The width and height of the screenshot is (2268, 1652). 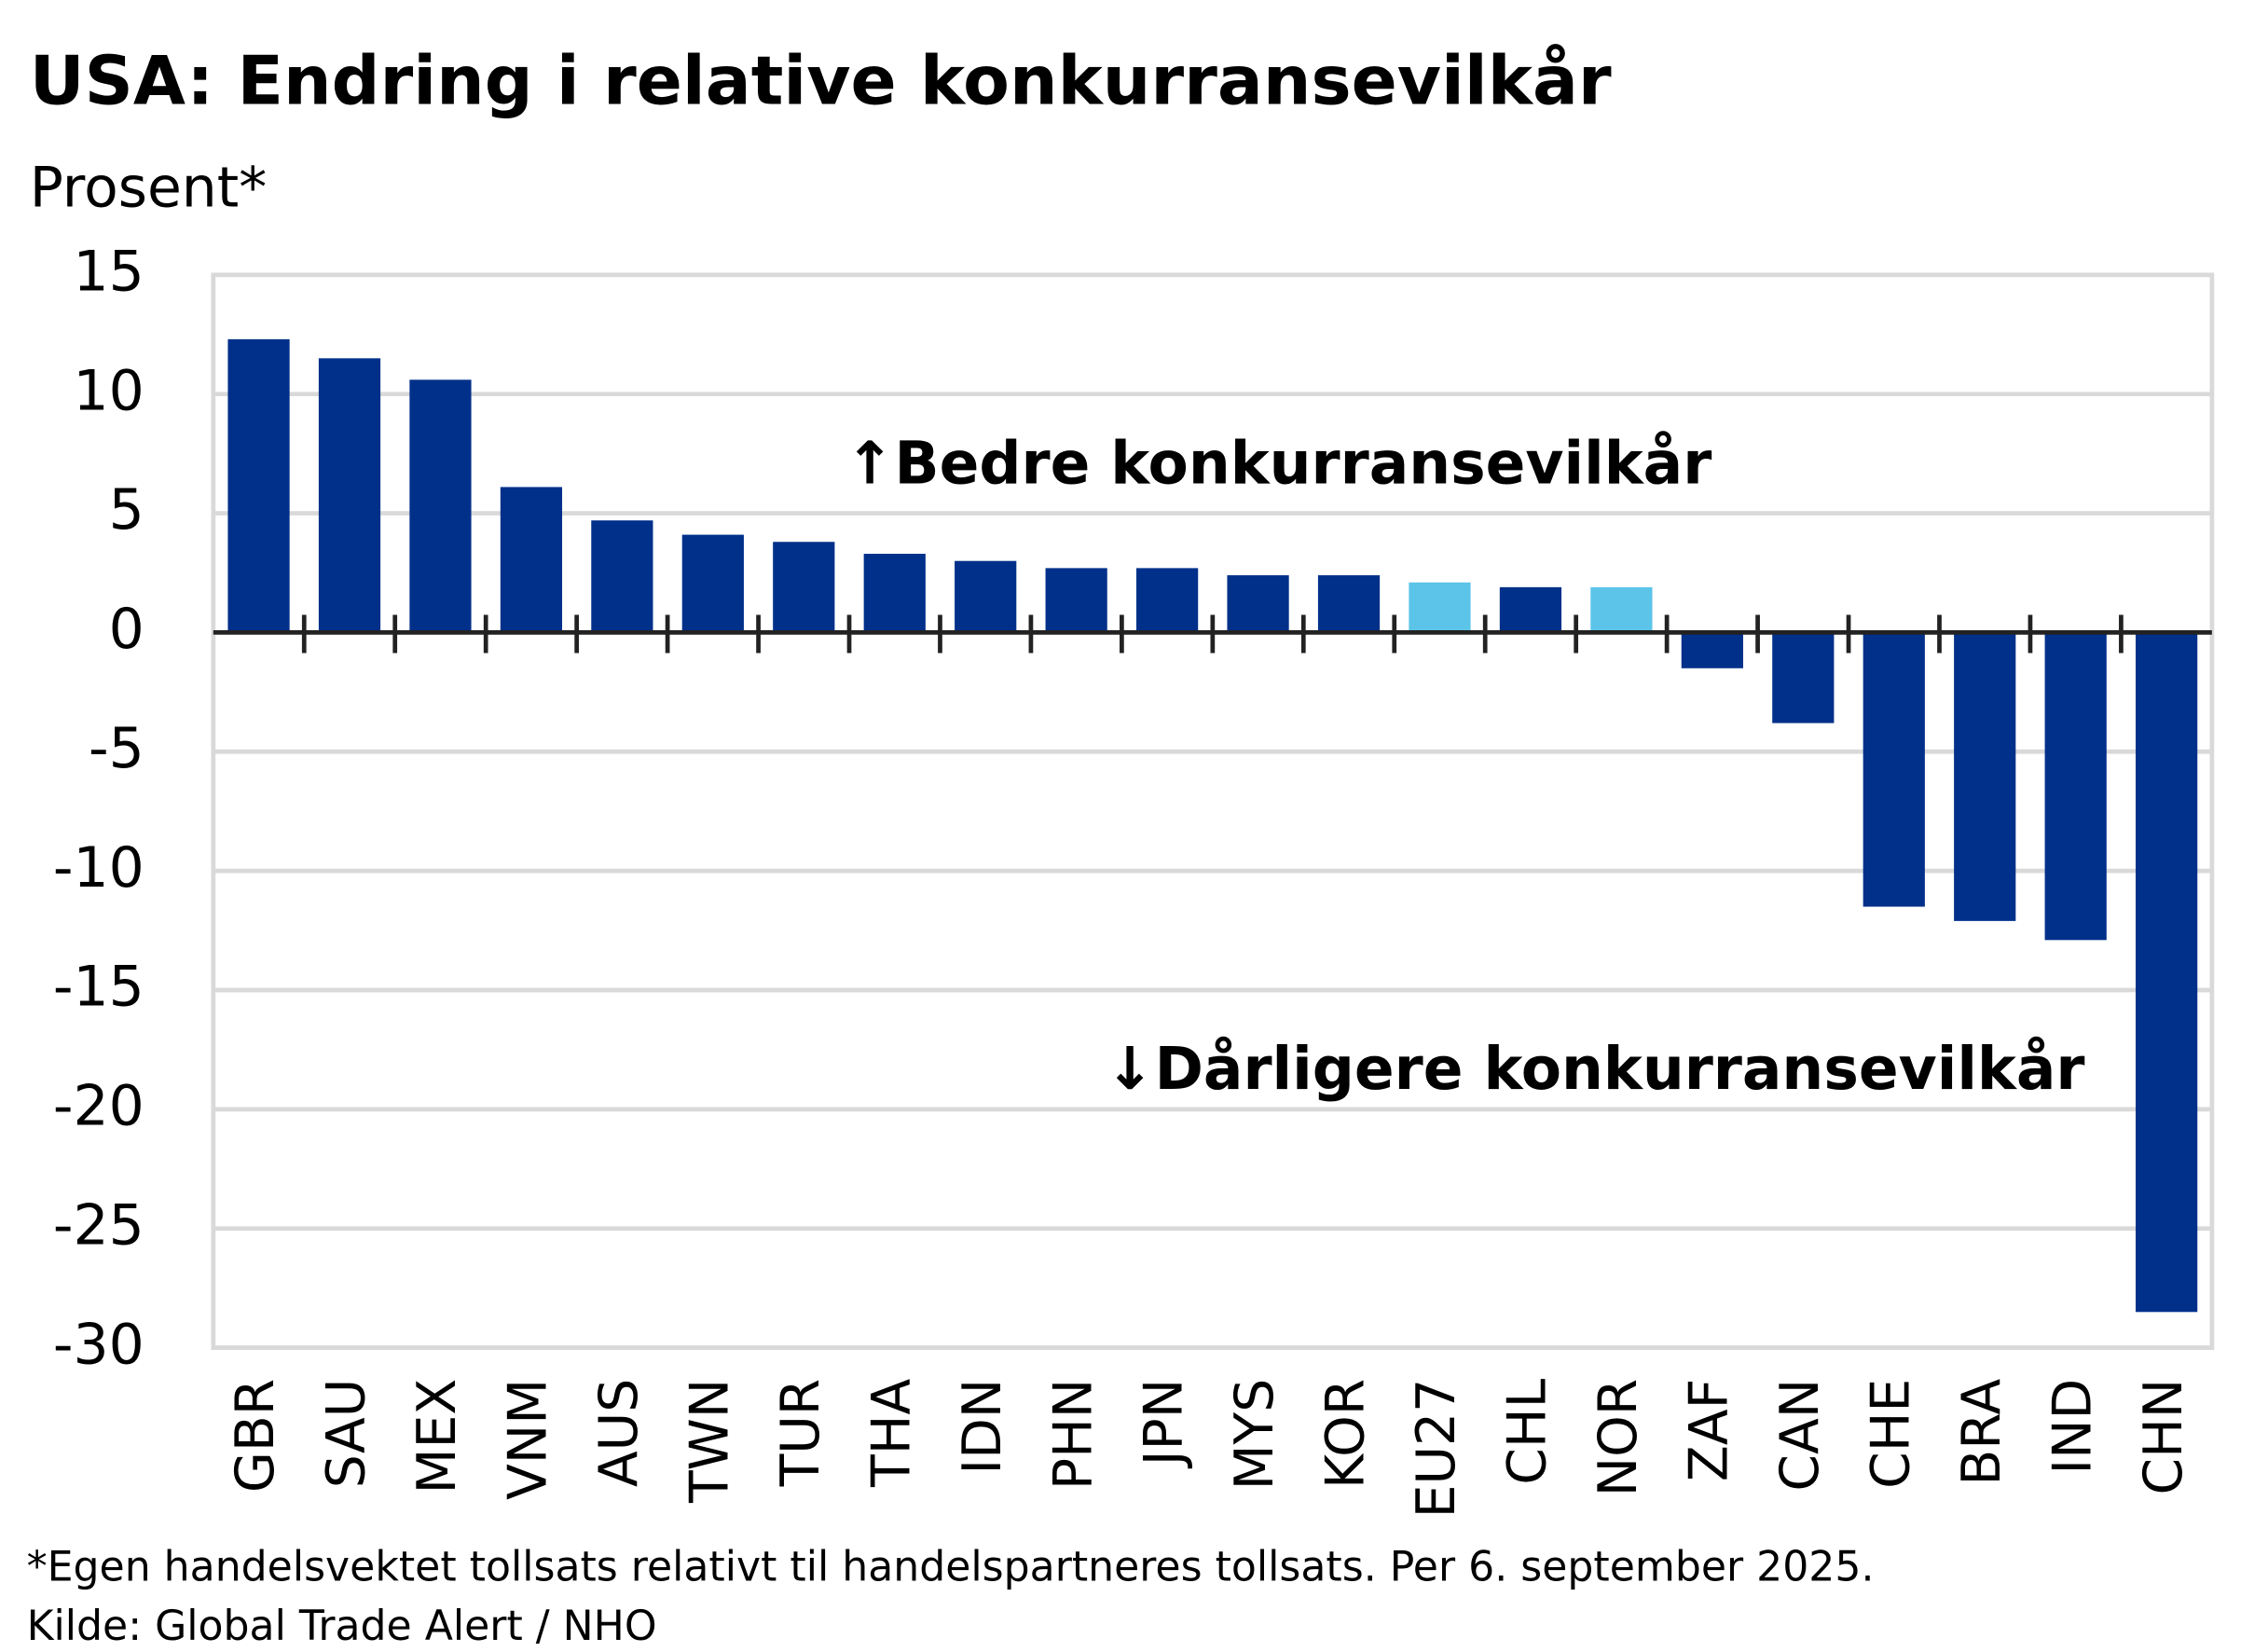 I want to click on annotation: ↓Dårligere konkurransevilkår, so click(x=1595, y=1069).